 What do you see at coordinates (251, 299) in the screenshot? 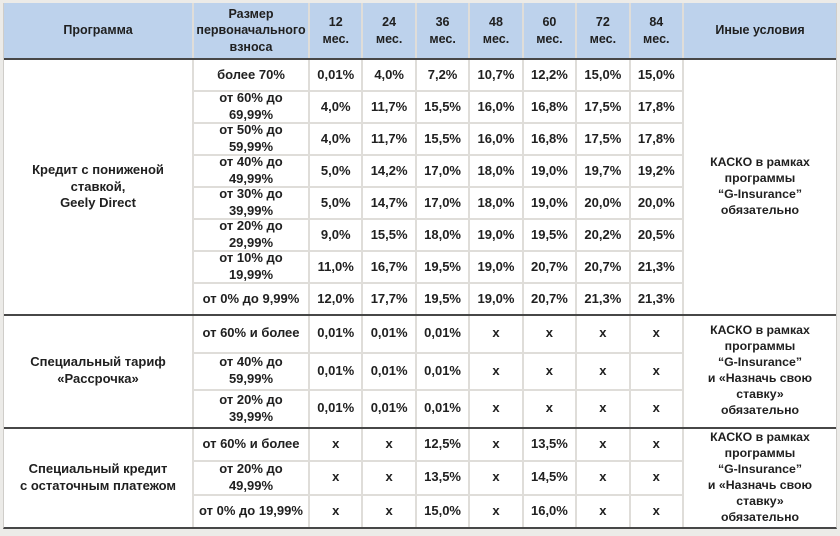
I see `down-payment-range: от 0% до 9,99%` at bounding box center [251, 299].